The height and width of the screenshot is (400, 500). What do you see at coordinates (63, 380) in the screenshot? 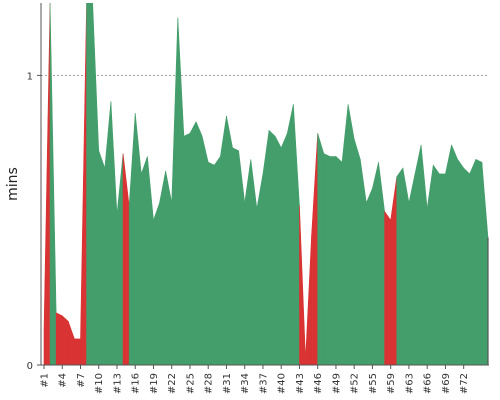
I see `x-tick-label: #4` at bounding box center [63, 380].